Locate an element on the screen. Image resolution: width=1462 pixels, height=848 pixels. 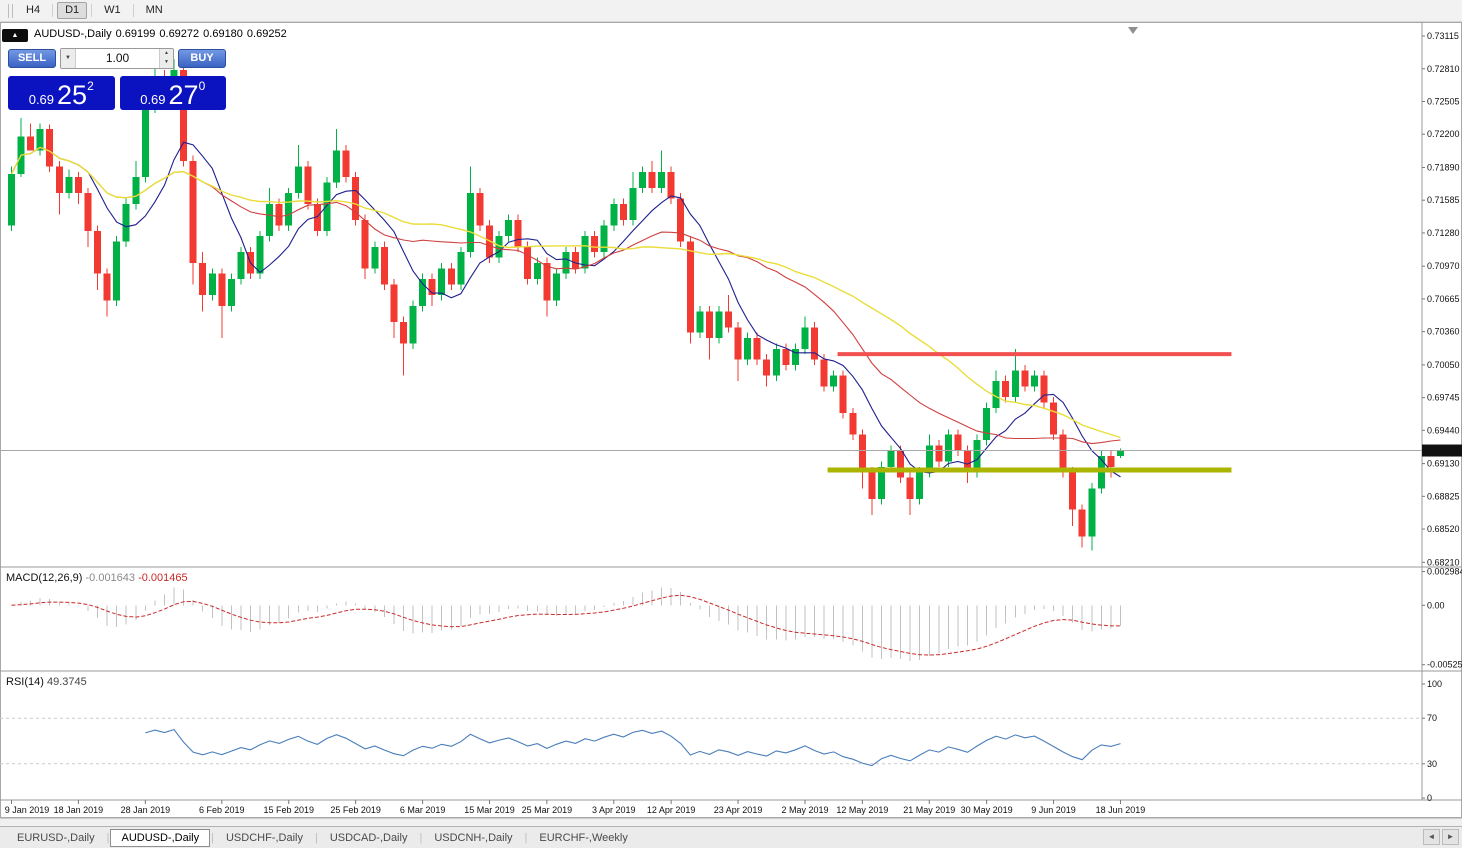
svg-text: 25 Feb 2019 is located at coordinates (355, 810).